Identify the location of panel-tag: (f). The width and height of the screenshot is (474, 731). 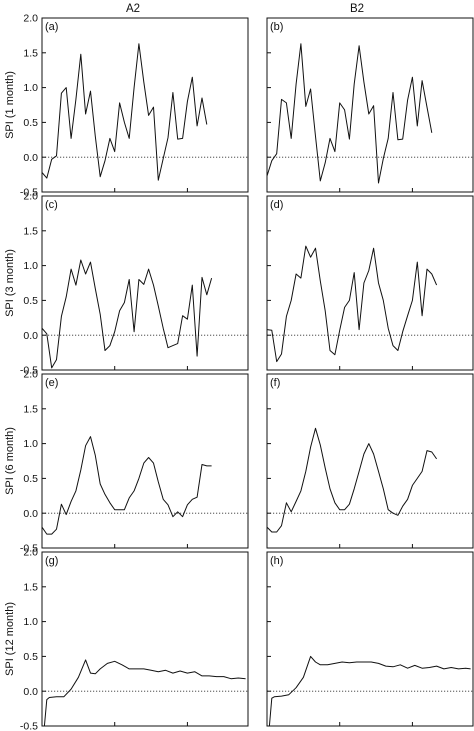
(275, 383).